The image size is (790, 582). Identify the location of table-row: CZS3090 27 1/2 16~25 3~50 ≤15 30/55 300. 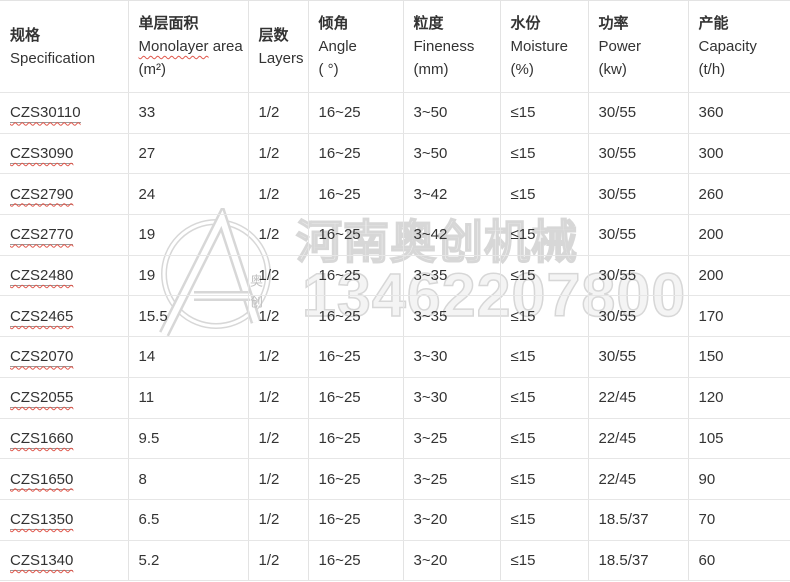
(395, 154).